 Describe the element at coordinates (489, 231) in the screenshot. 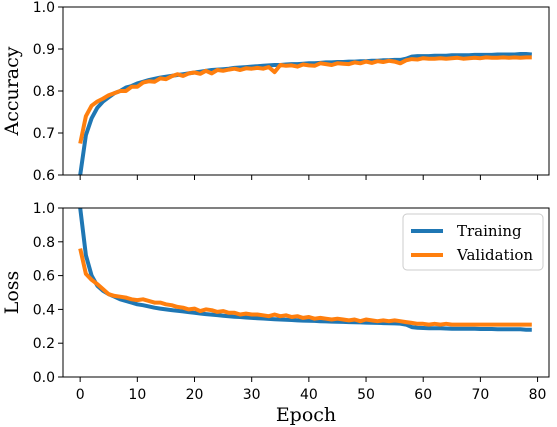

I see `legend-label-training: Training` at that location.